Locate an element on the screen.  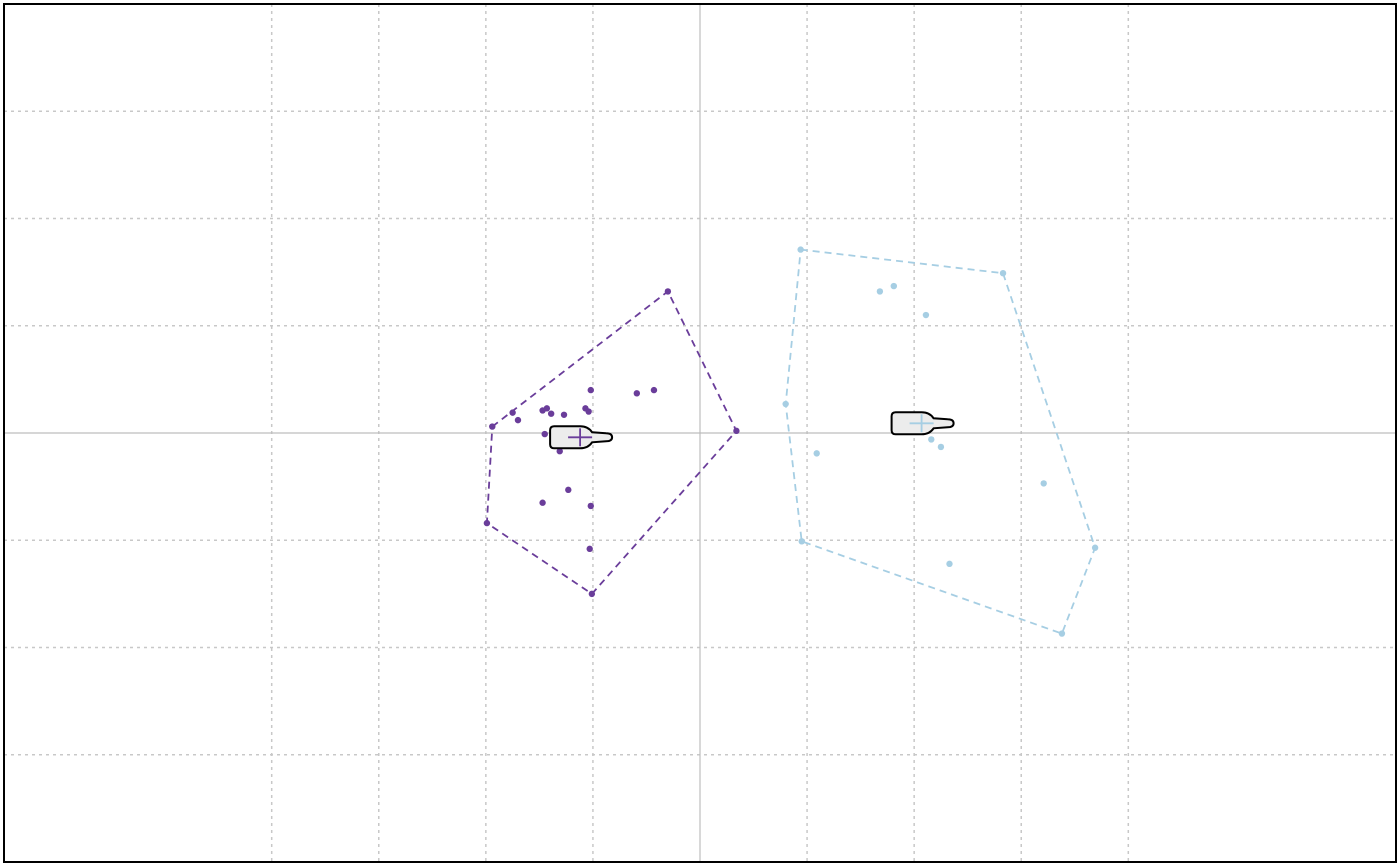
centroid-markers is located at coordinates (752, 430).